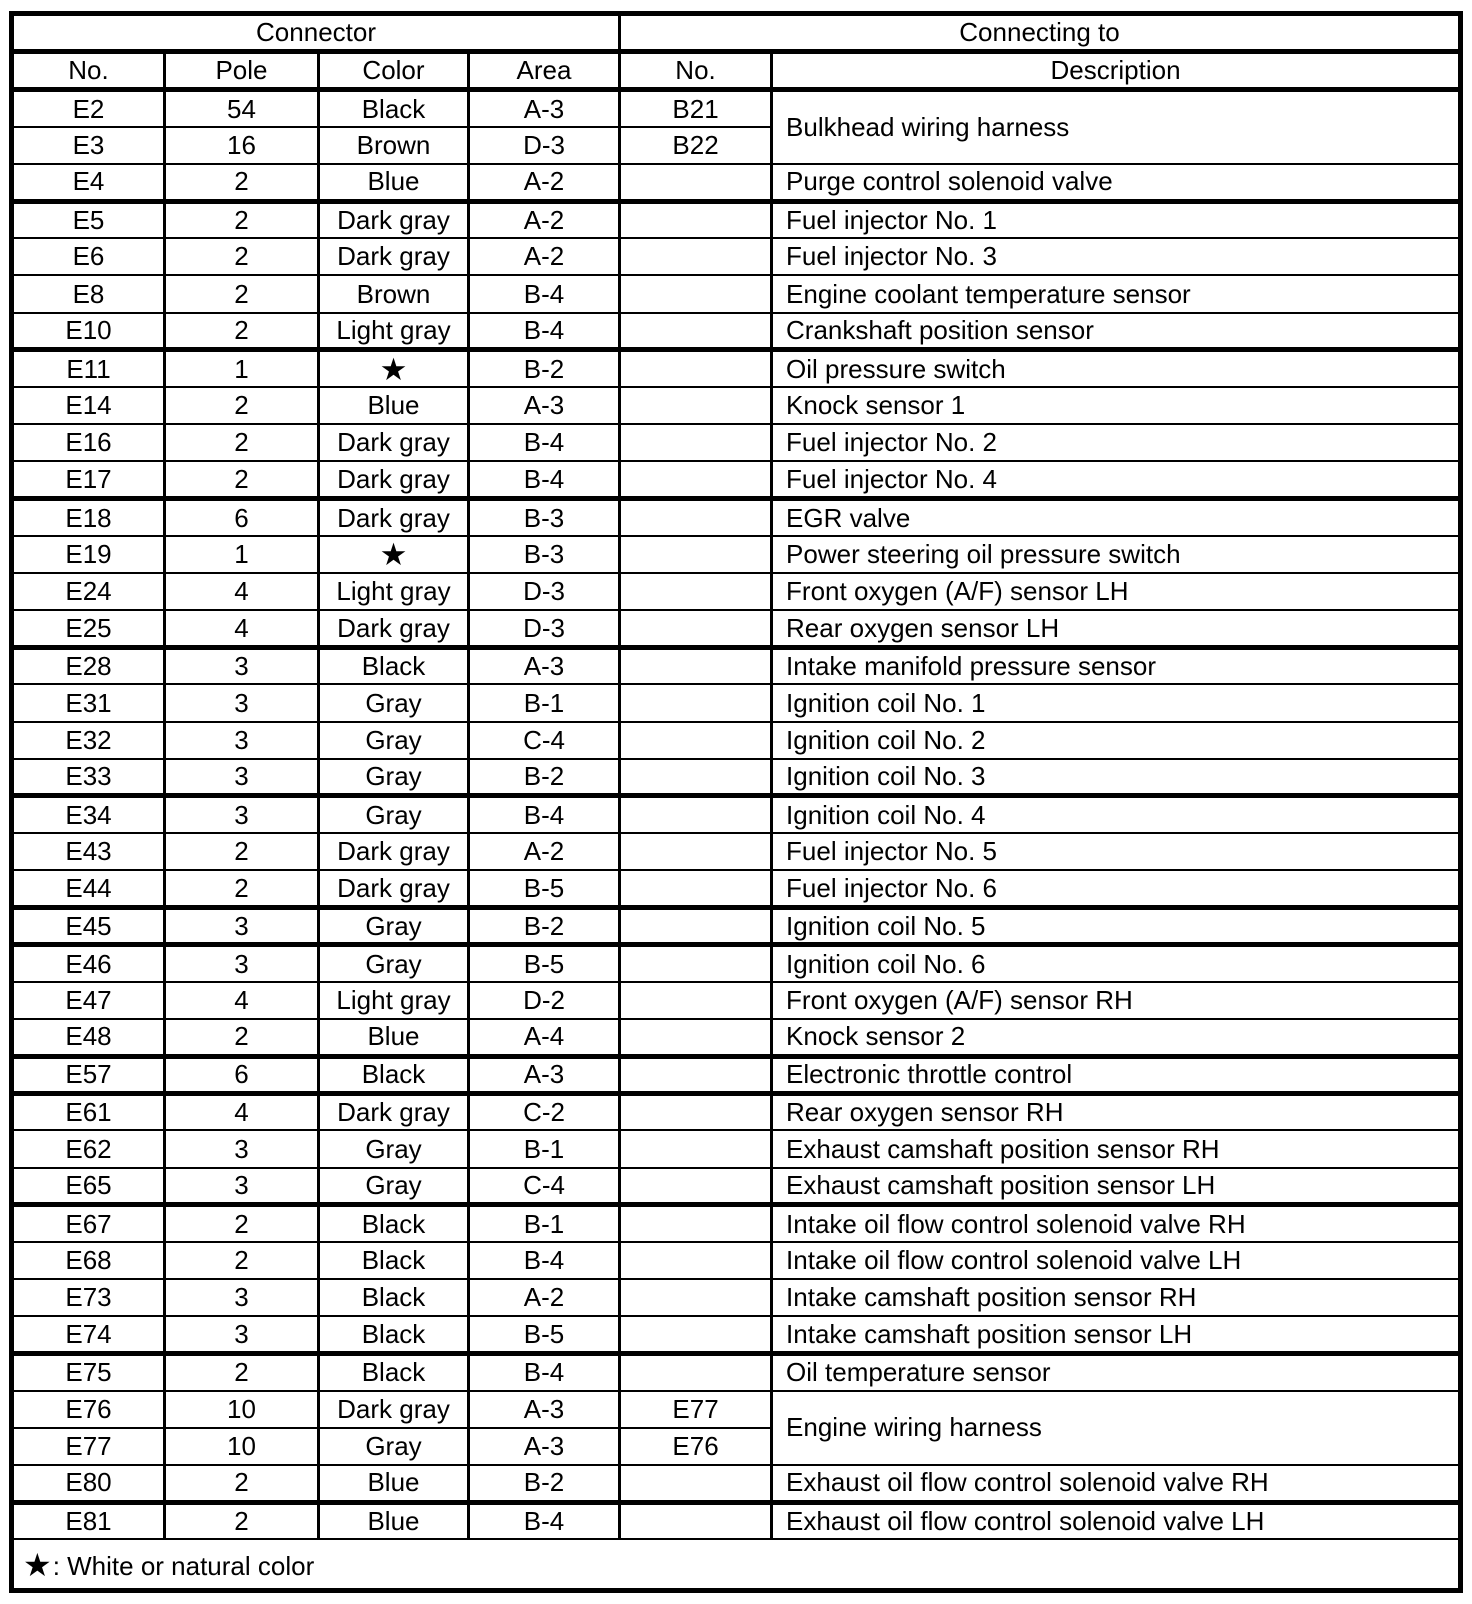 The width and height of the screenshot is (1472, 1604). What do you see at coordinates (88, 1521) in the screenshot?
I see `cell-connector-no: E81` at bounding box center [88, 1521].